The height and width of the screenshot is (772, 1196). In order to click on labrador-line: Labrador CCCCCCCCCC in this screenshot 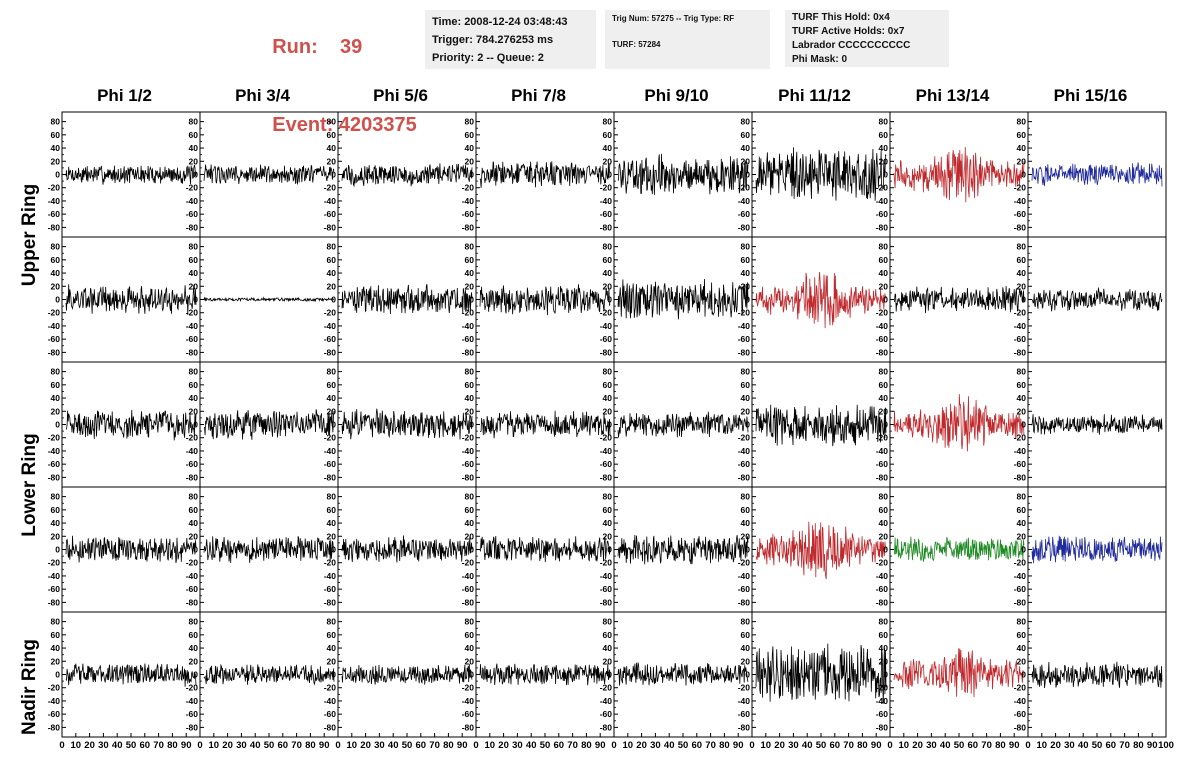, I will do `click(851, 45)`.